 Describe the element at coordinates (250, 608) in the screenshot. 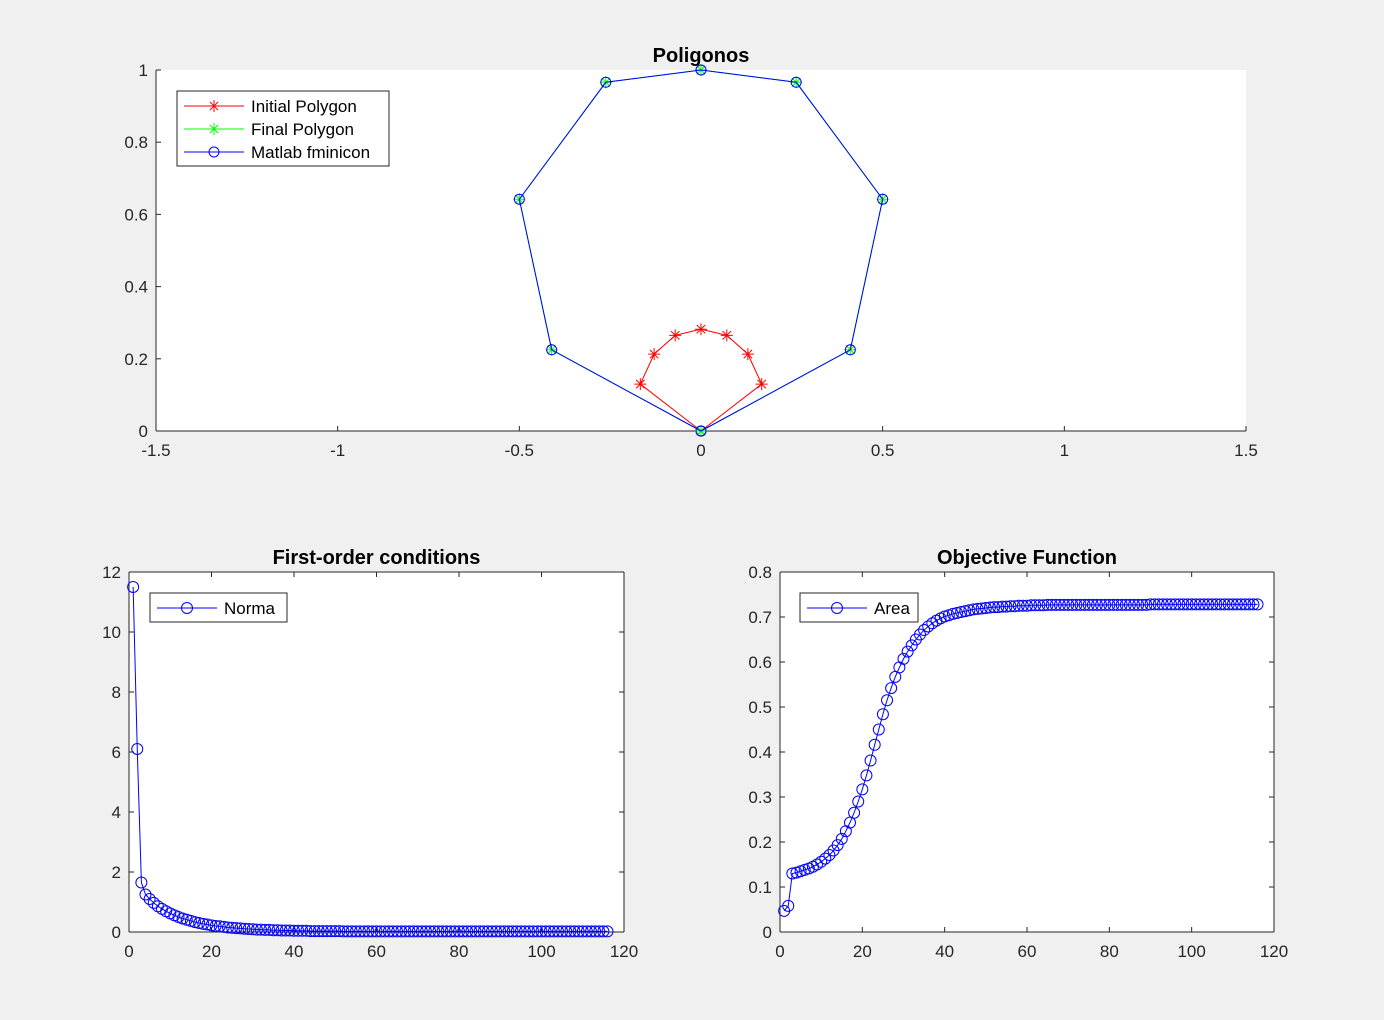

I see `legend-label: Norma` at that location.